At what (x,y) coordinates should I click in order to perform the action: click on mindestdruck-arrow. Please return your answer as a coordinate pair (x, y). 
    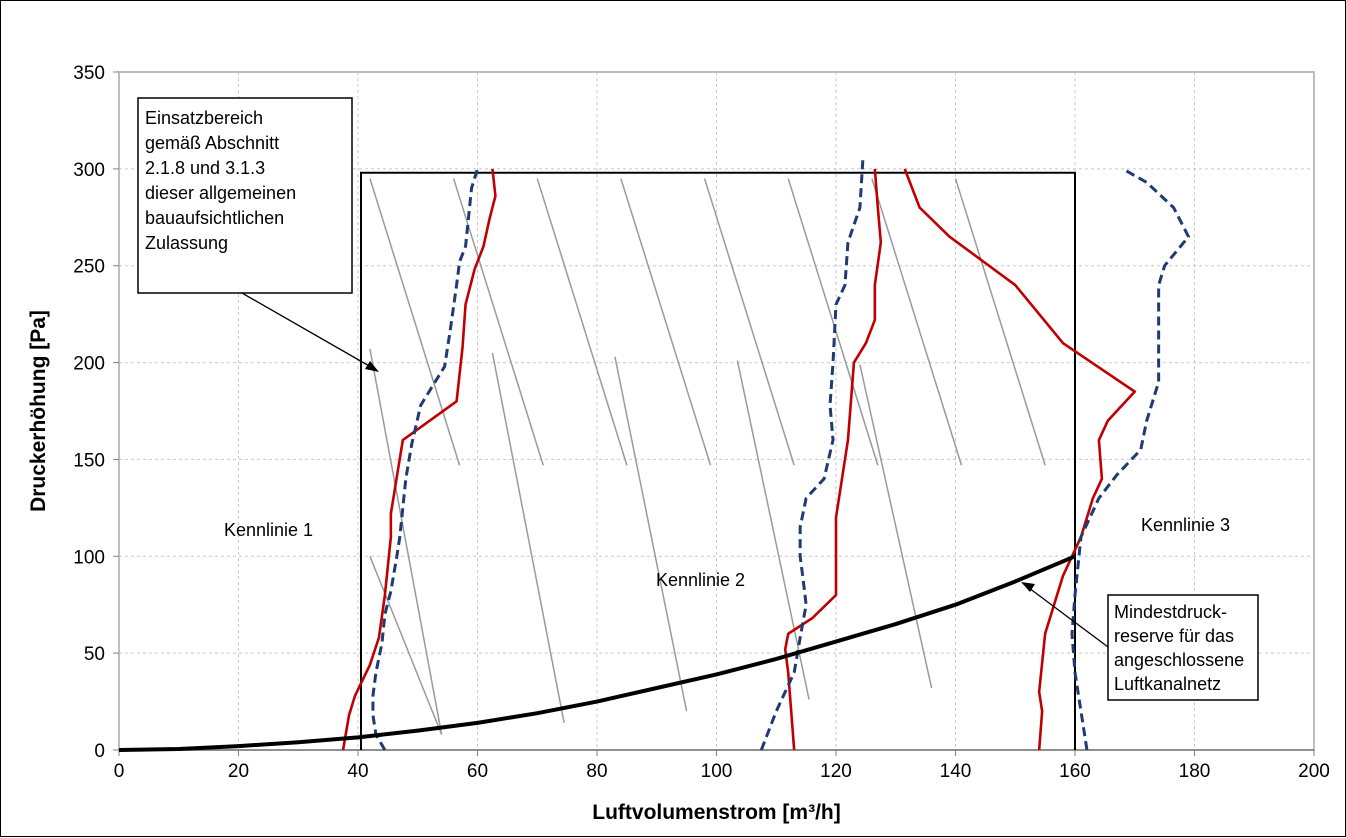
    Looking at the image, I should click on (1068, 617).